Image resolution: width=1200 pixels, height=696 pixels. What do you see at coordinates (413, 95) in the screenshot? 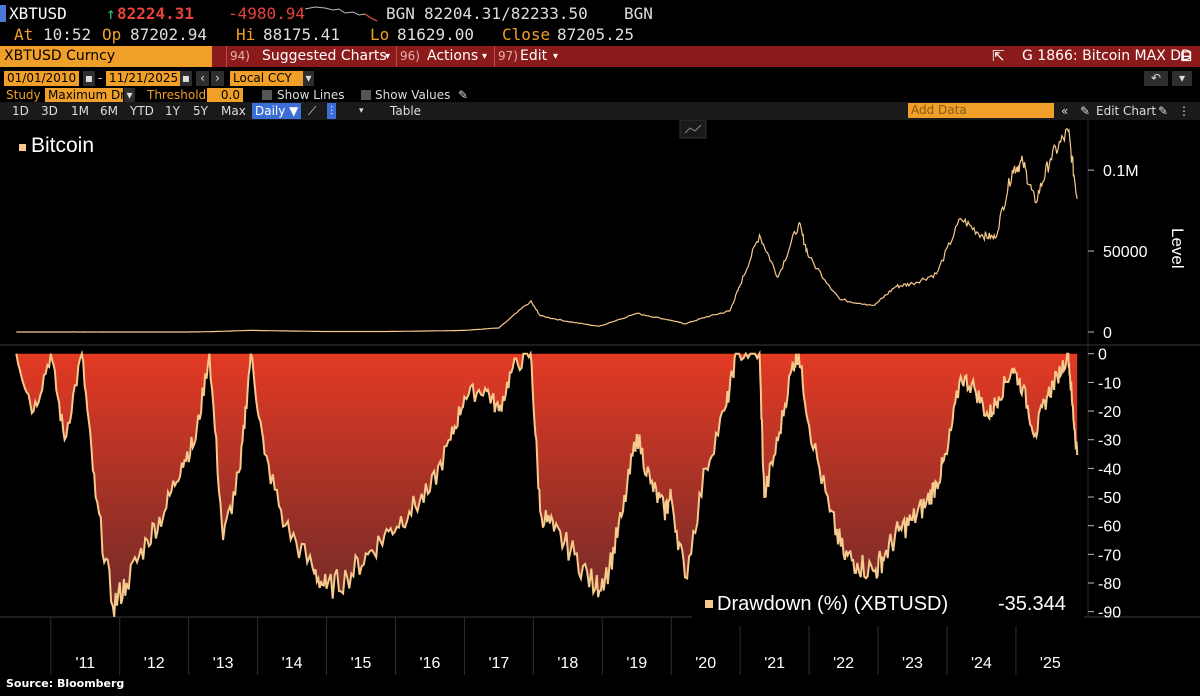
I see `show-values-label: Show Values` at bounding box center [413, 95].